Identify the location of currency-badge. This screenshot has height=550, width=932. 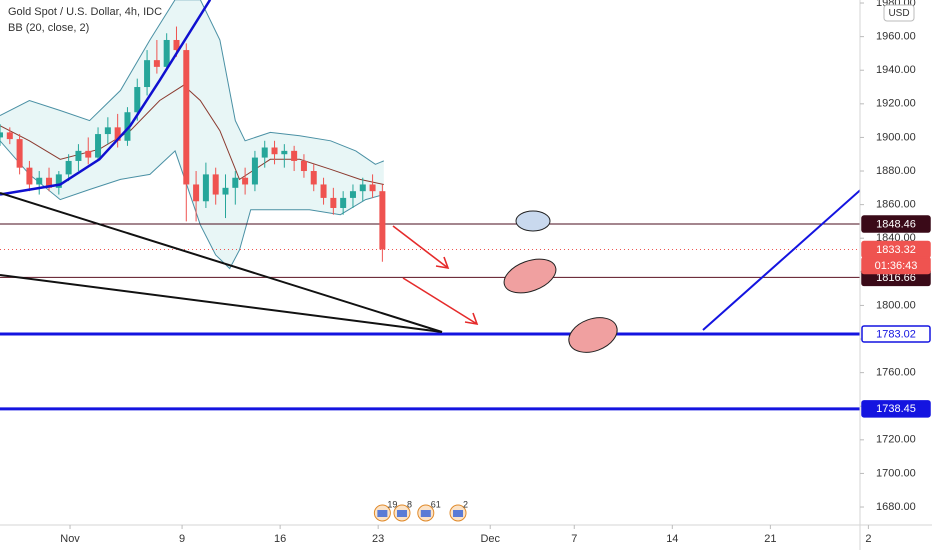
(899, 13).